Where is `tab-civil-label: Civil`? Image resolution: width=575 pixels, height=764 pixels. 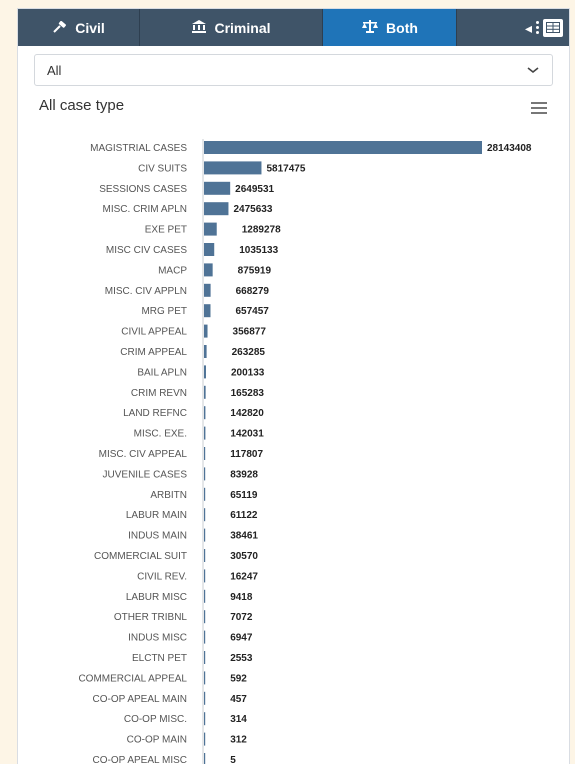
tab-civil-label: Civil is located at coordinates (90, 27).